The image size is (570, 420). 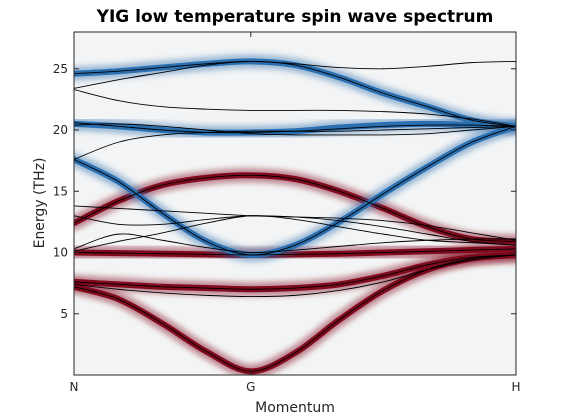 I want to click on y-tick-label: 15, so click(x=60, y=191).